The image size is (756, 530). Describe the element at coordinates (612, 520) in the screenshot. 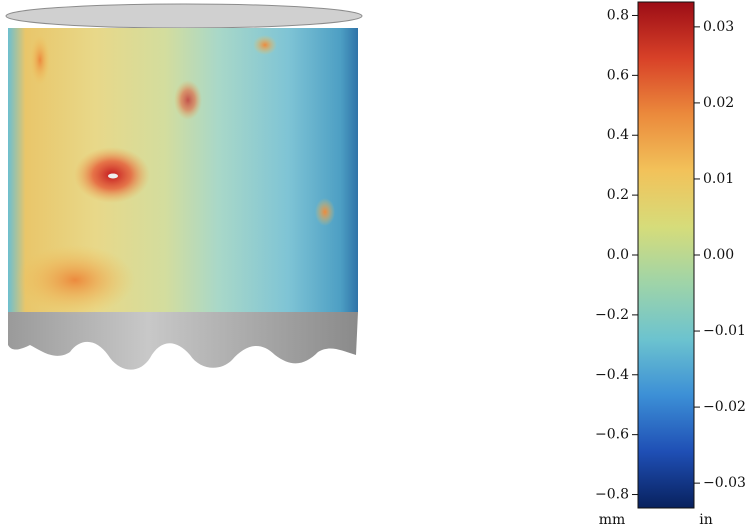

I see `y-axis-unit: mm` at that location.